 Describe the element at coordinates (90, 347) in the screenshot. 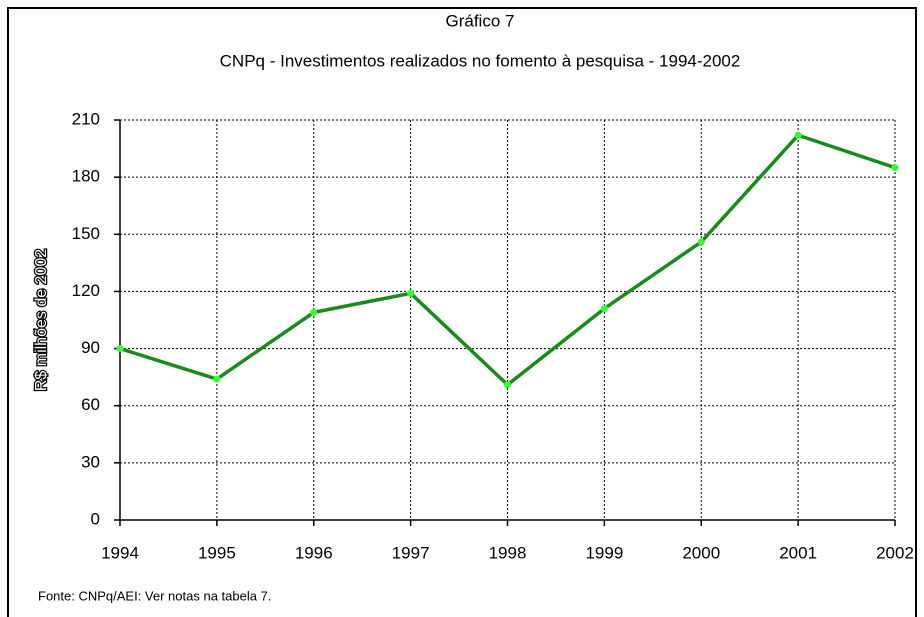

I see `y-tick-label: 90` at that location.